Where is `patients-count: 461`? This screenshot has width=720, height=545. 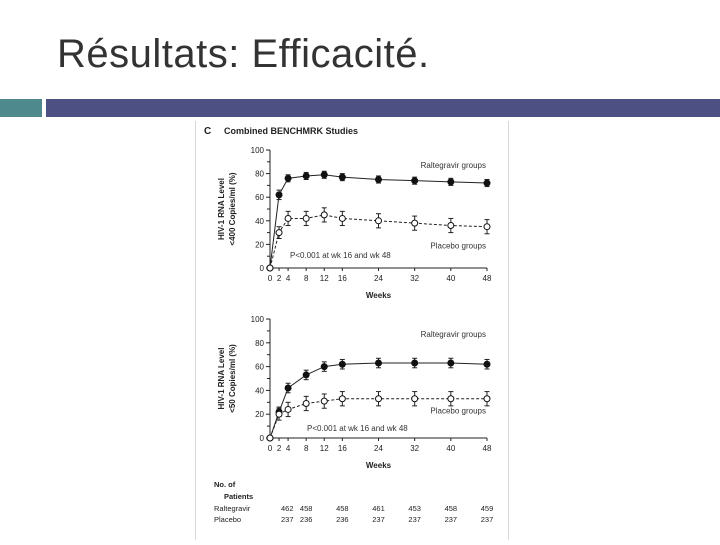
patients-count: 461 is located at coordinates (378, 508).